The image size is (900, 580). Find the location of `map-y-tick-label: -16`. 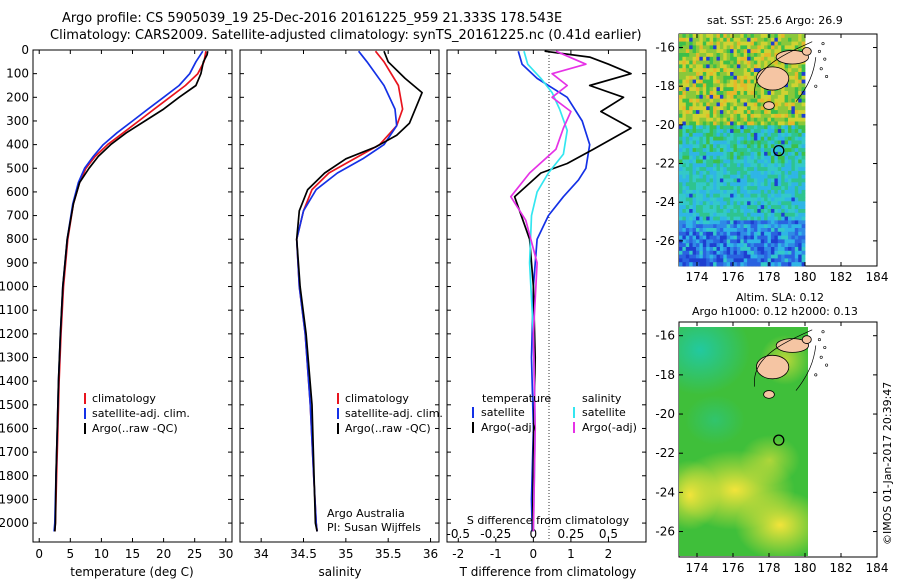

map-y-tick-label: -16 is located at coordinates (665, 48).